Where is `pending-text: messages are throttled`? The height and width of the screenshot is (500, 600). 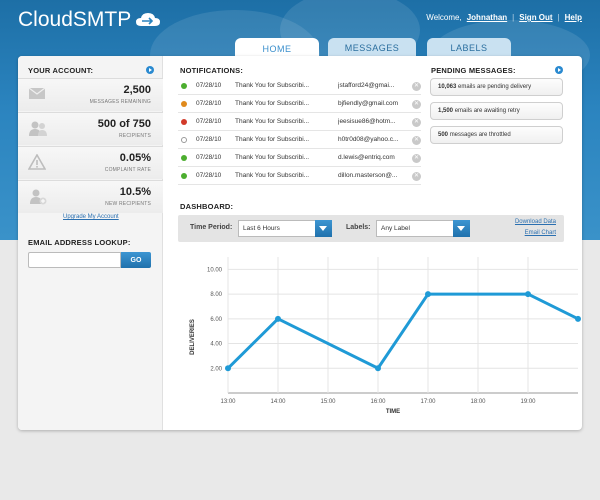
pending-text: messages are throttled is located at coordinates (480, 135).